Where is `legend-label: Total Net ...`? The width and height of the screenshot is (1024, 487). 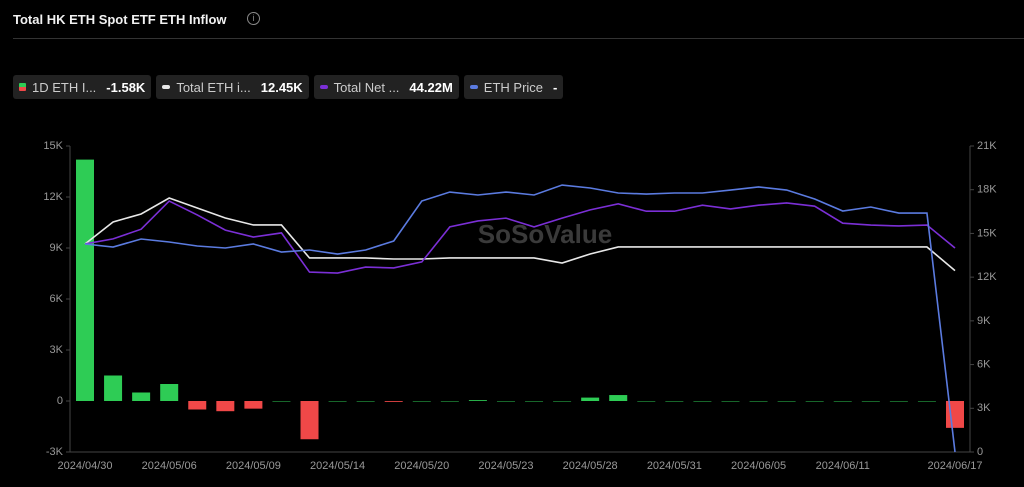 legend-label: Total Net ... is located at coordinates (366, 87).